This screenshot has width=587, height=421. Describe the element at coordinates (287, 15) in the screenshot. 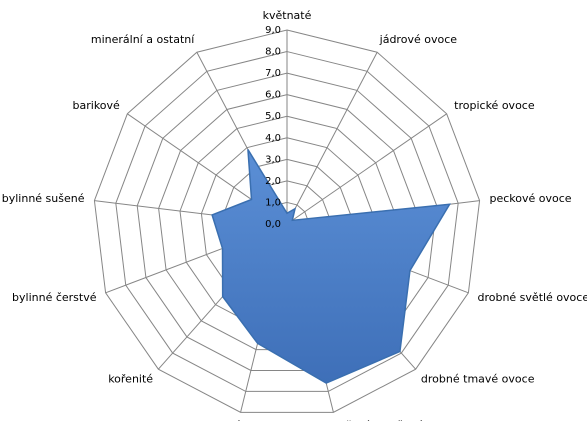

I see `category-label: květnaté` at that location.